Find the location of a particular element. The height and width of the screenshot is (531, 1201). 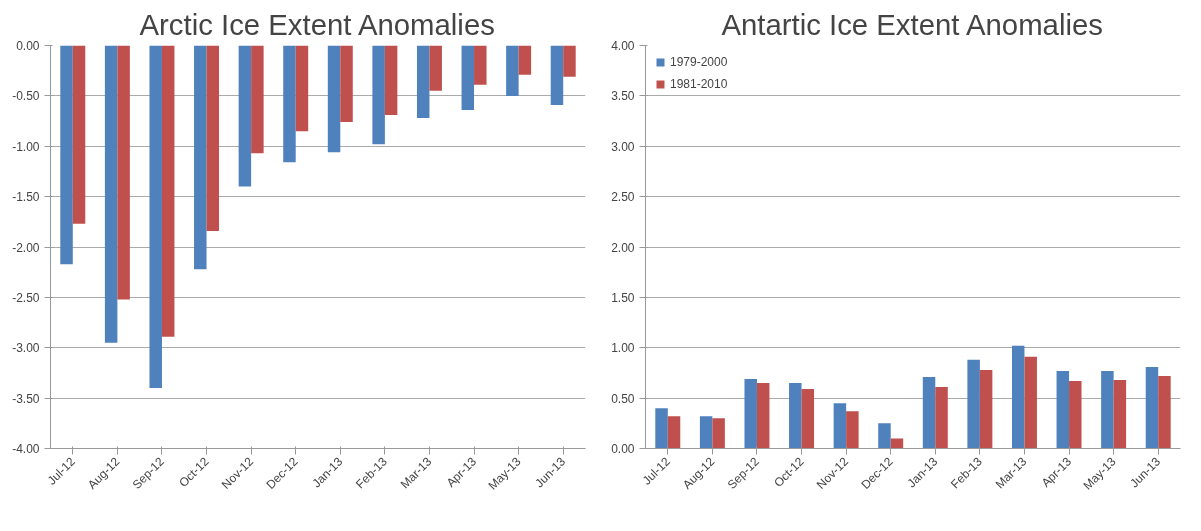

y-tick-label: -0.50 is located at coordinates (26, 96).